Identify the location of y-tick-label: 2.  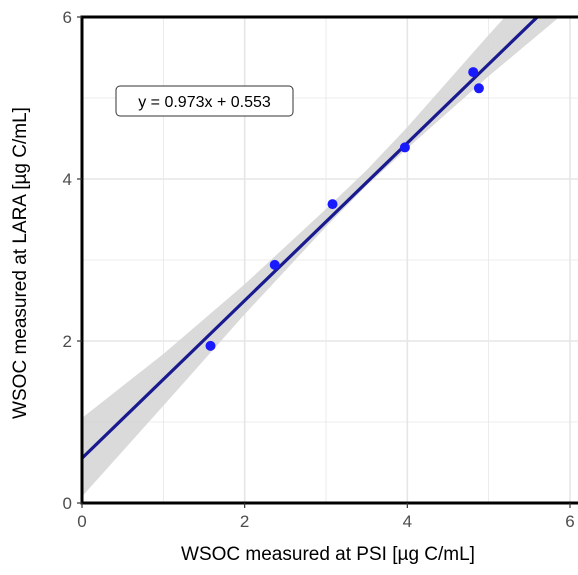
(67, 341).